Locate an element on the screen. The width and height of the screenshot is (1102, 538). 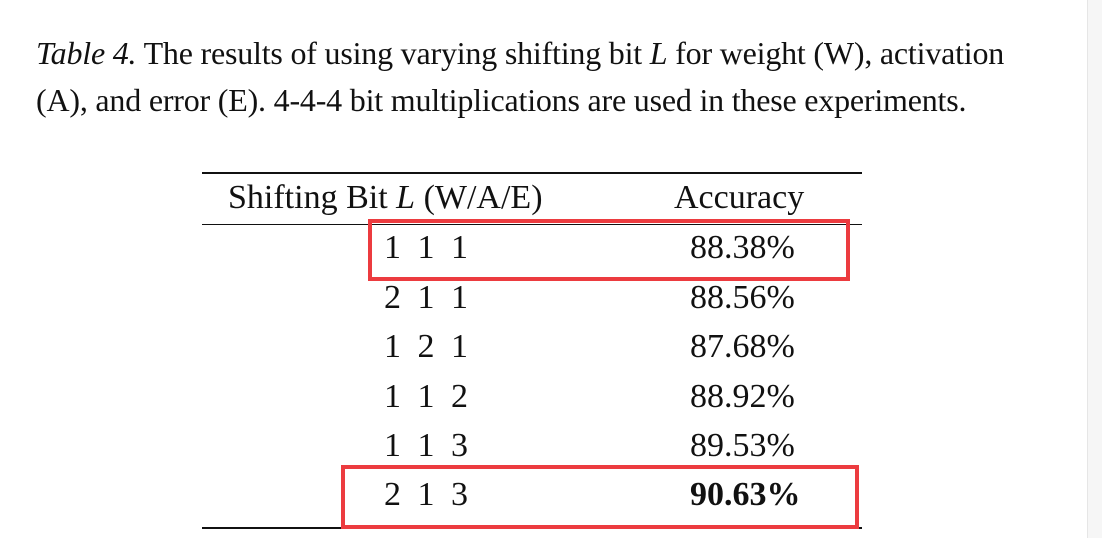
row-6-accuracy: 90.63% is located at coordinates (745, 494).